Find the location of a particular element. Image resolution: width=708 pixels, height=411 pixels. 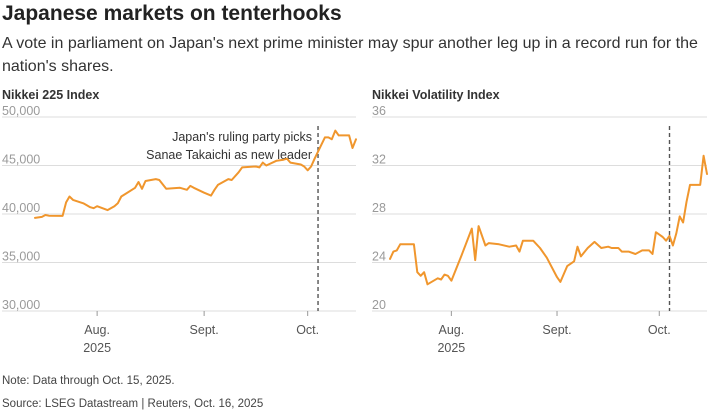

nikkei-225-chart-title: Nikkei 225 Index is located at coordinates (51, 95).